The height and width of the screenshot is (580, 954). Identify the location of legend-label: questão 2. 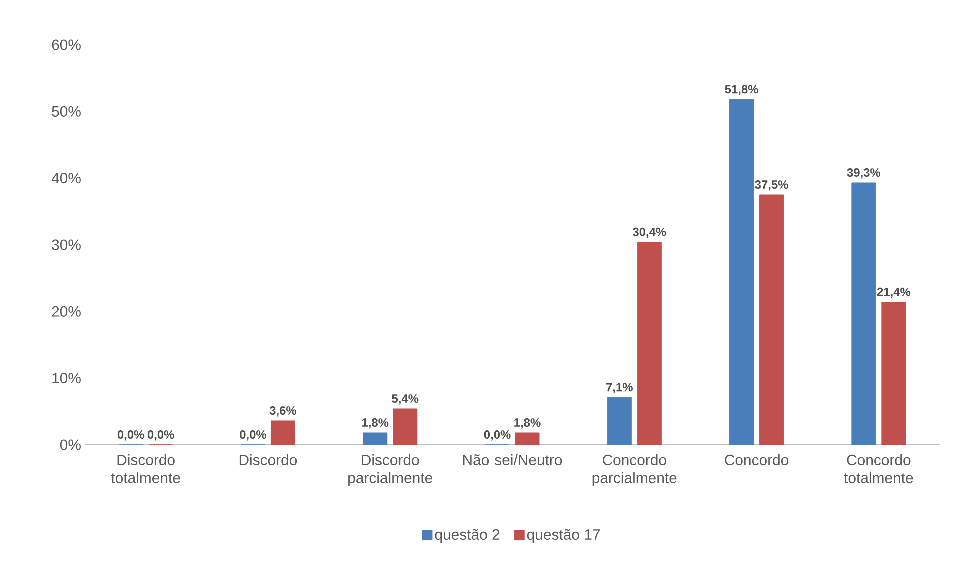
(467, 536).